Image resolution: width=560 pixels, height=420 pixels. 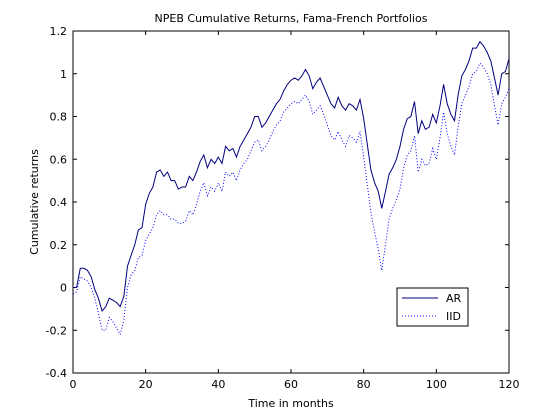 What do you see at coordinates (59, 202) in the screenshot?
I see `y-tick-label: 0.4` at bounding box center [59, 202].